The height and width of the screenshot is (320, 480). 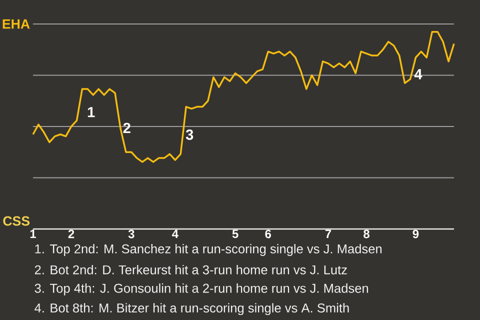 What do you see at coordinates (235, 234) in the screenshot?
I see `x-tick-label: 5` at bounding box center [235, 234].